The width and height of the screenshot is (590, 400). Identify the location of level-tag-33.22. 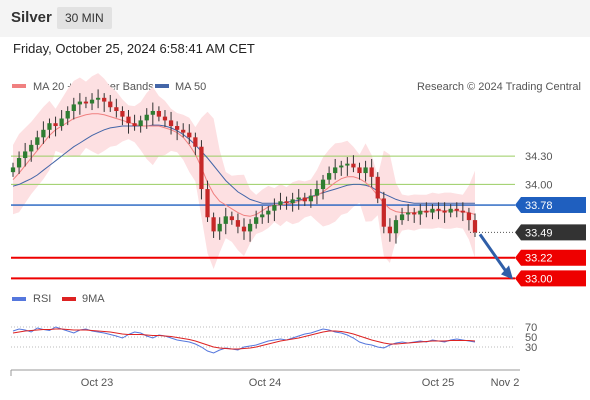
(550, 257).